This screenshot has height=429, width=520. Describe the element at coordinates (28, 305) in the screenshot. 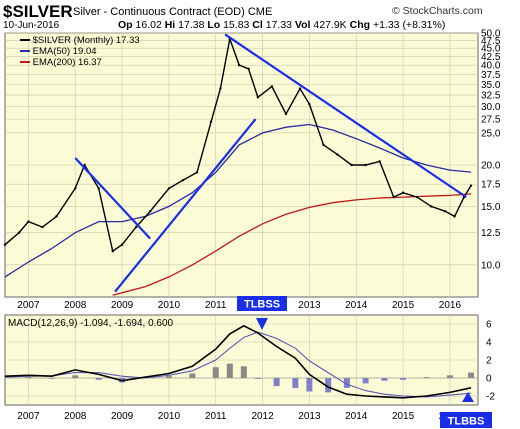

I see `x-tick-label-price: 2007` at that location.